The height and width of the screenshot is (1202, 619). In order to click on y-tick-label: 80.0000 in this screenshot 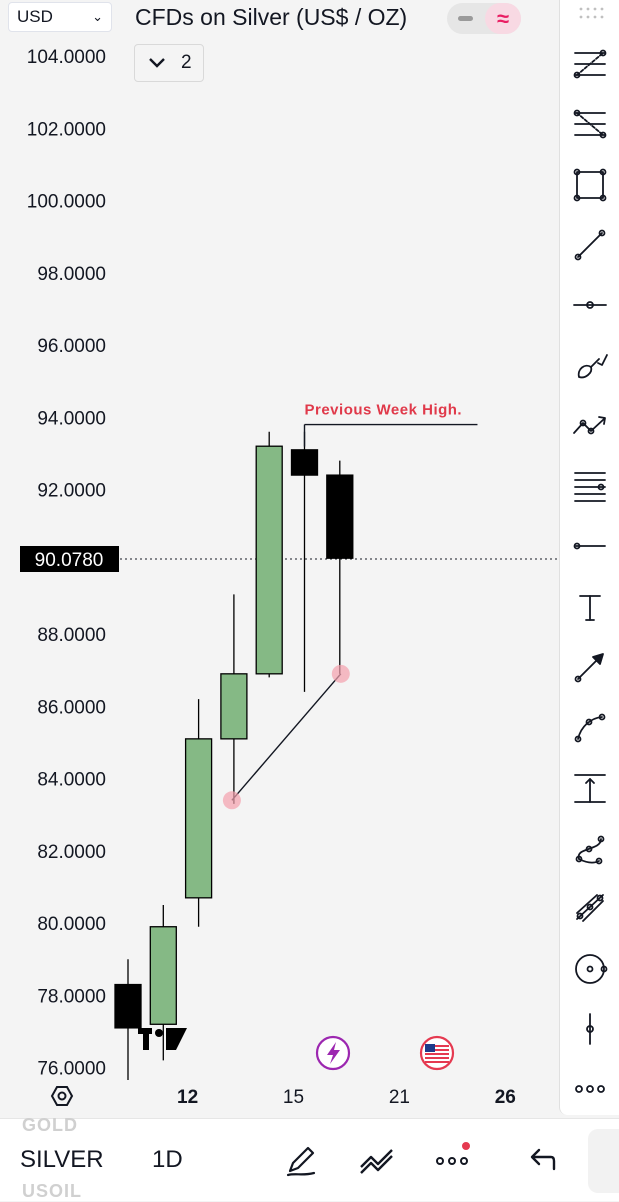, I will do `click(71, 924)`.